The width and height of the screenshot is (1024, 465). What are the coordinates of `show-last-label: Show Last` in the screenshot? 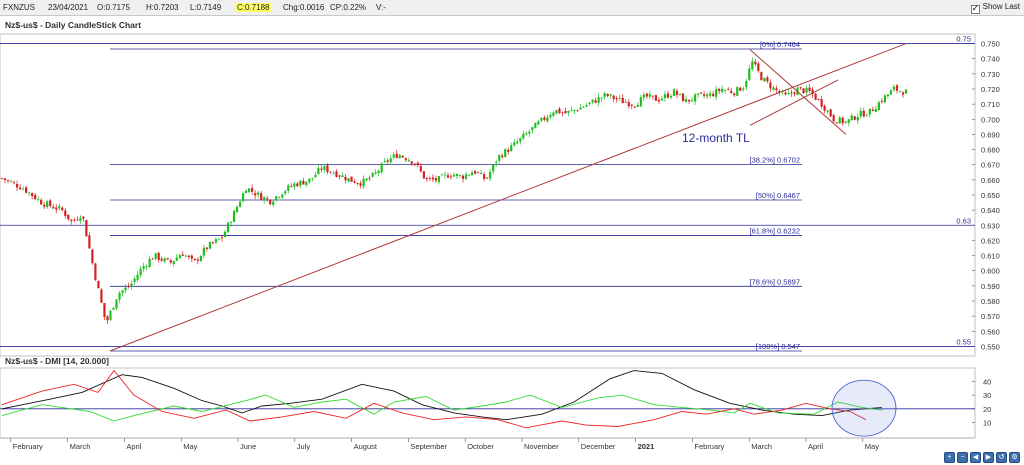 It's located at (1001, 6).